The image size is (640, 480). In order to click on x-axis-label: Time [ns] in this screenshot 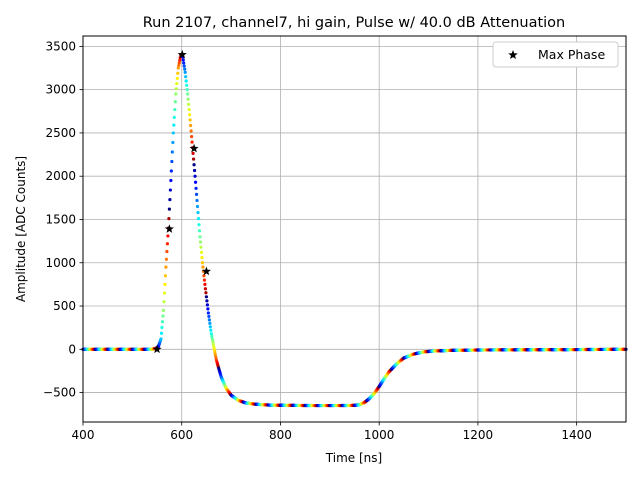, I will do `click(353, 458)`.